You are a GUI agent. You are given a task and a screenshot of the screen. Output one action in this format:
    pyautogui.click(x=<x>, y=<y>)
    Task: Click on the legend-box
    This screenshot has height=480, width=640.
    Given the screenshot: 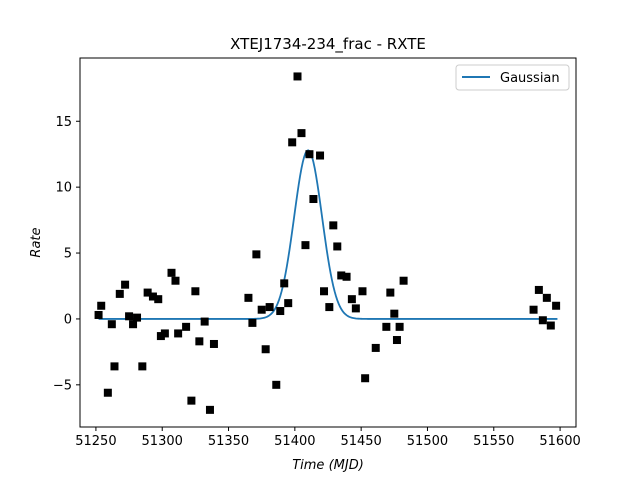 What is the action you would take?
    pyautogui.click(x=512, y=77)
    